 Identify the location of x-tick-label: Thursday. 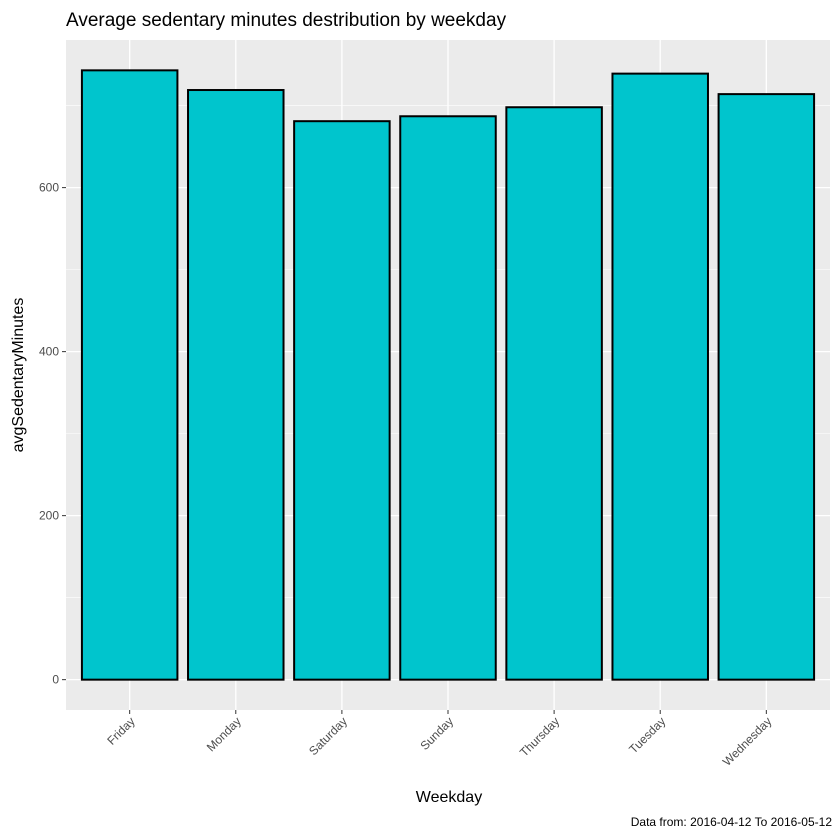
(539, 736).